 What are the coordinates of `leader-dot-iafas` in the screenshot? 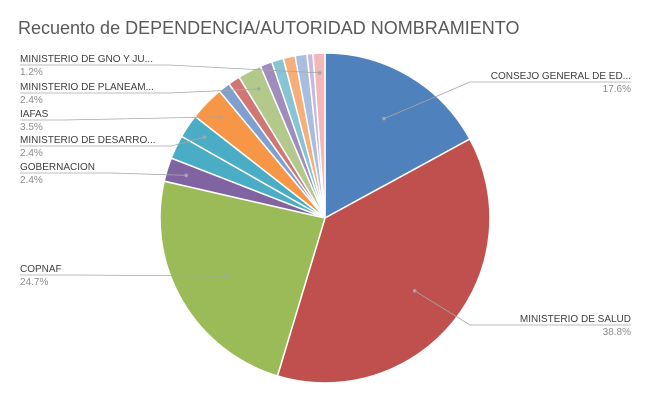 It's located at (220, 117).